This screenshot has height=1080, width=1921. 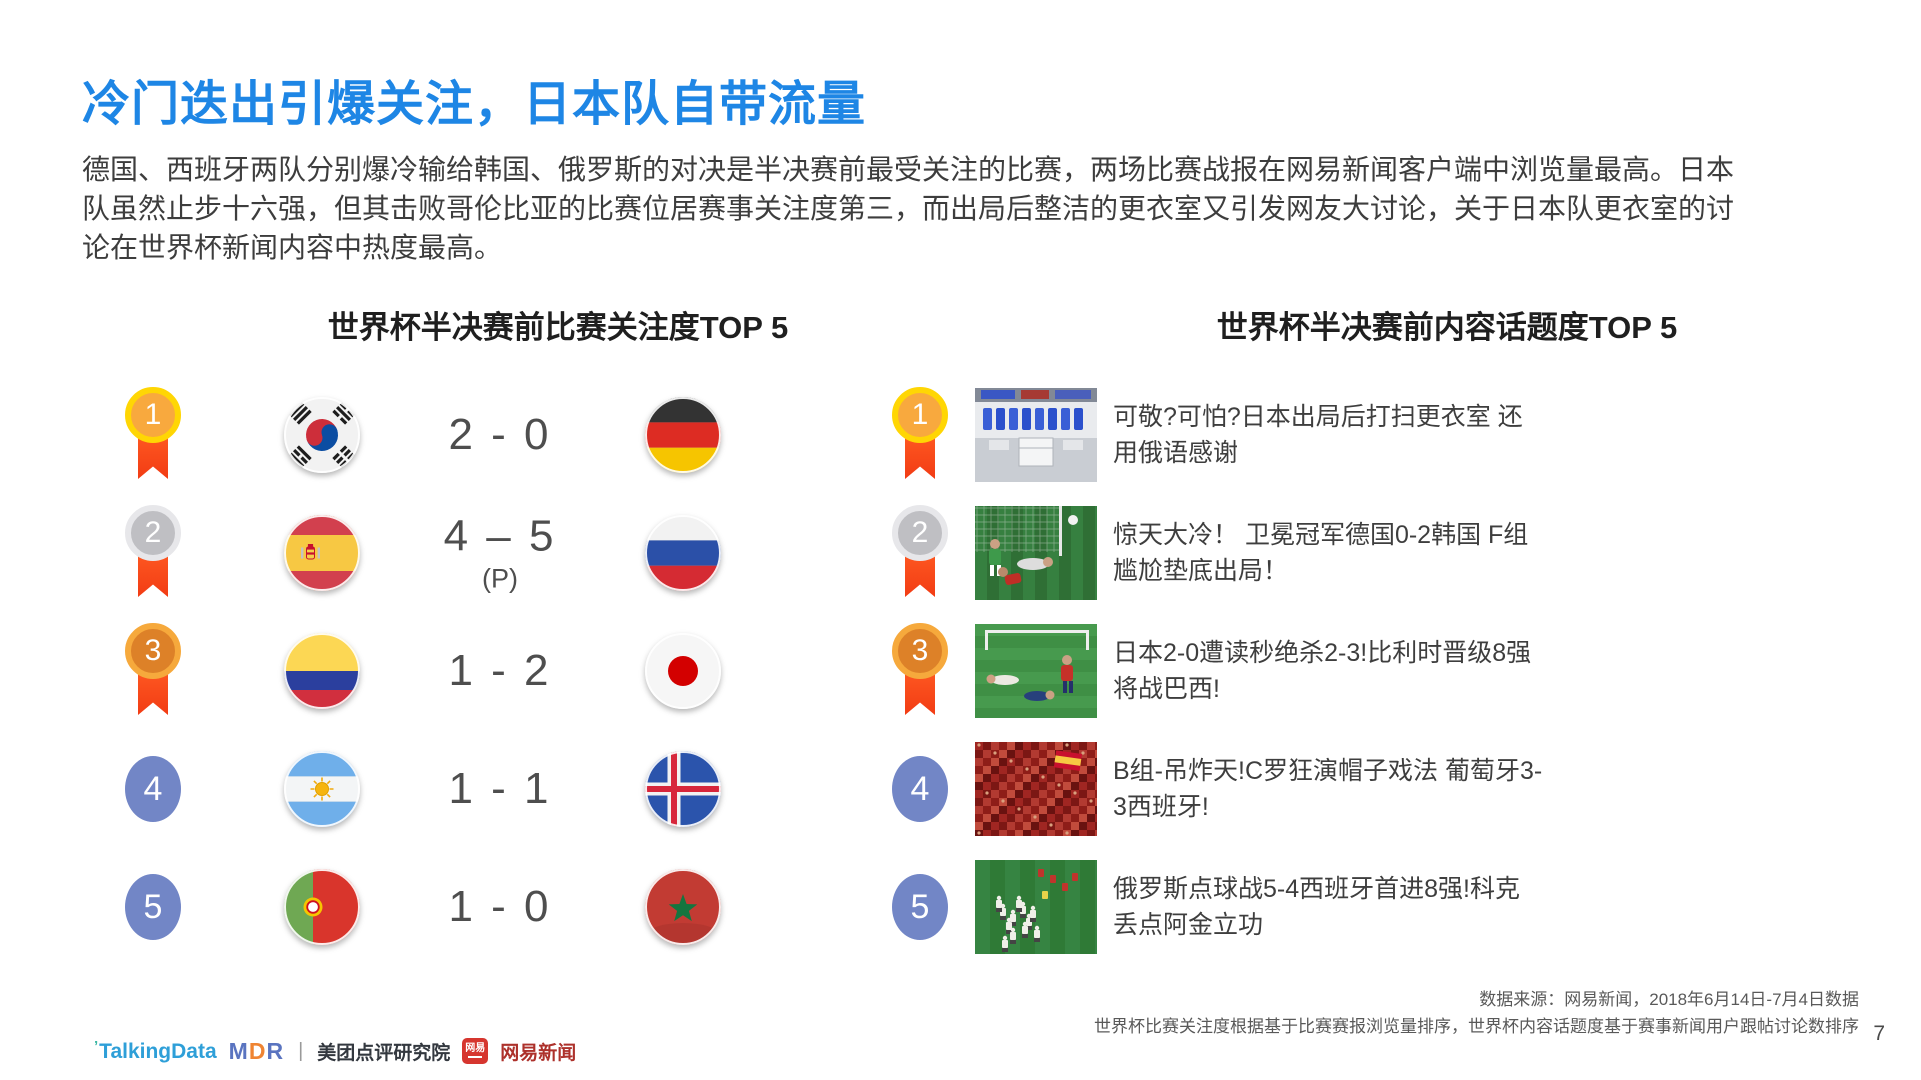 I want to click on flag-argentina-icon, so click(x=322, y=789).